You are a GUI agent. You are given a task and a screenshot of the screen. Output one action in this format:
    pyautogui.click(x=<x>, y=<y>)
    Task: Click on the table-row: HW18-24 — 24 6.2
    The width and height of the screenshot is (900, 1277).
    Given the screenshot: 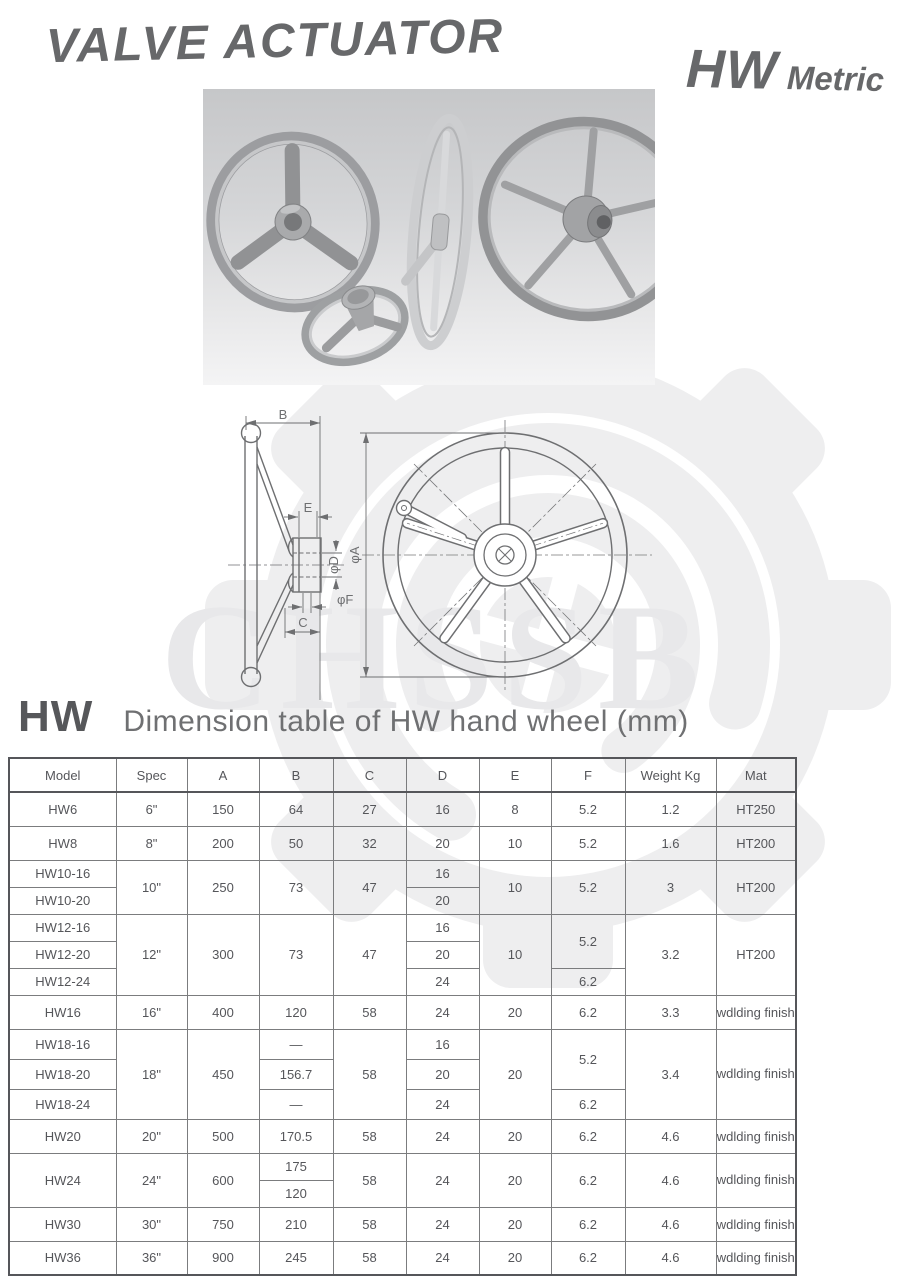 What is the action you would take?
    pyautogui.click(x=402, y=1104)
    